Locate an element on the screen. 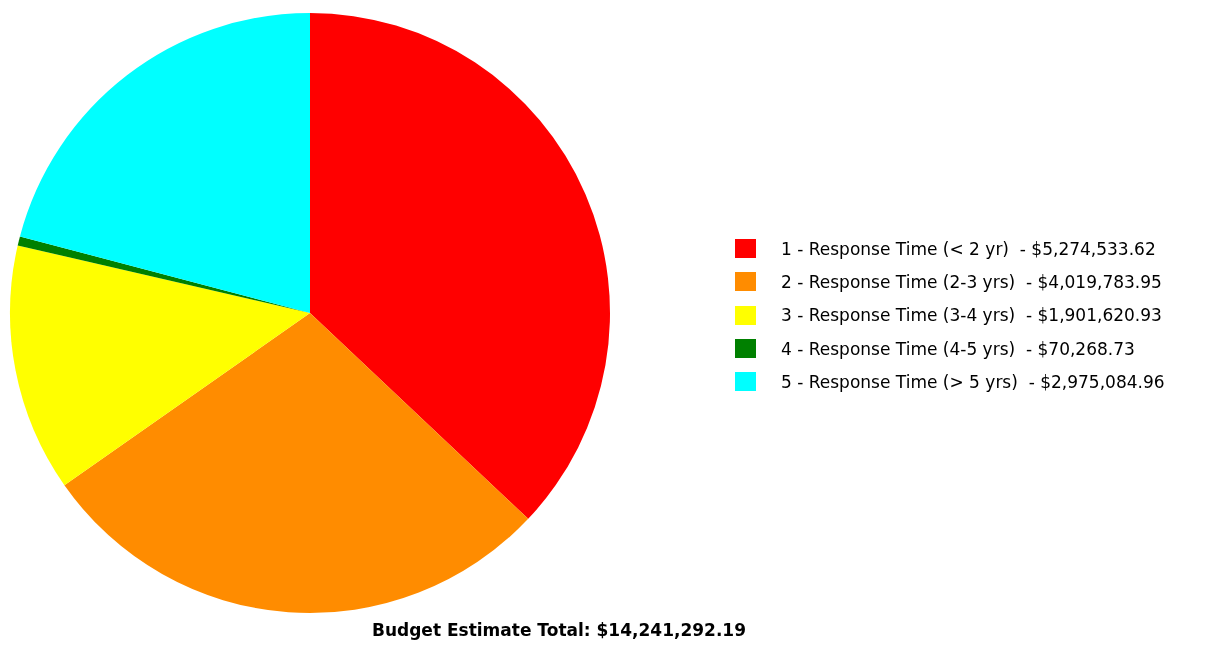 This screenshot has width=1215, height=645. legend-label: 3 - Response Time (3-4 yrs) - $1,901,620.93 is located at coordinates (971, 315).